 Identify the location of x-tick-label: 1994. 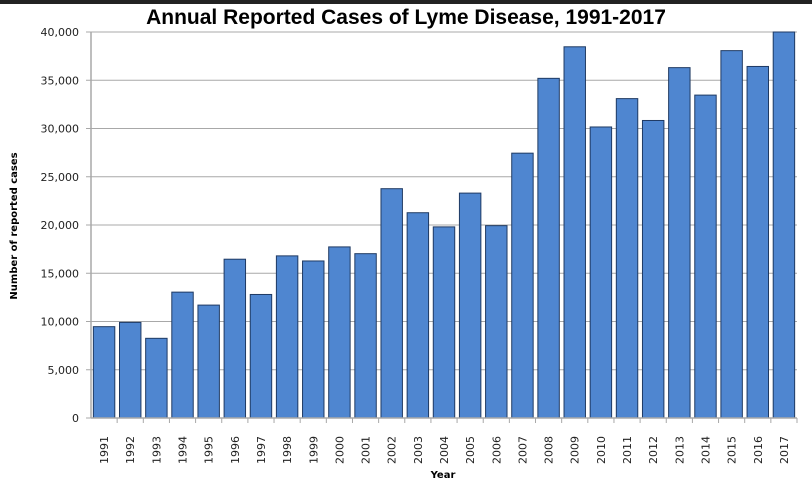
(183, 450).